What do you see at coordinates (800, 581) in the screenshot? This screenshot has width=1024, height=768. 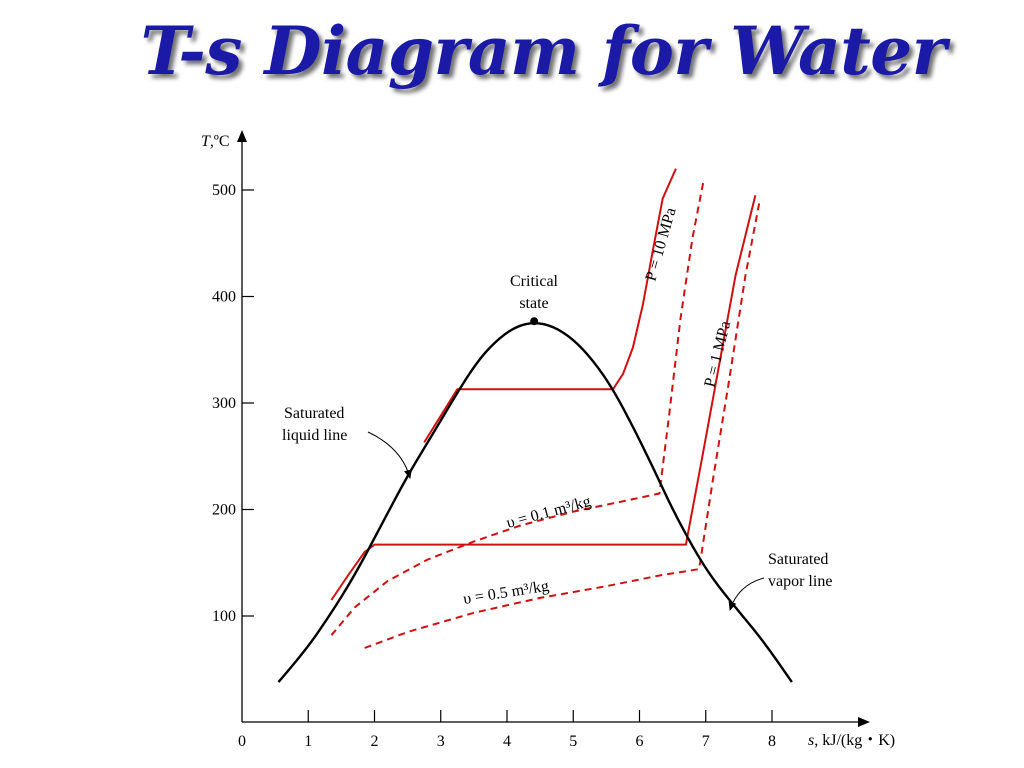 I see `sat-vapor-label-line2: vapor line` at bounding box center [800, 581].